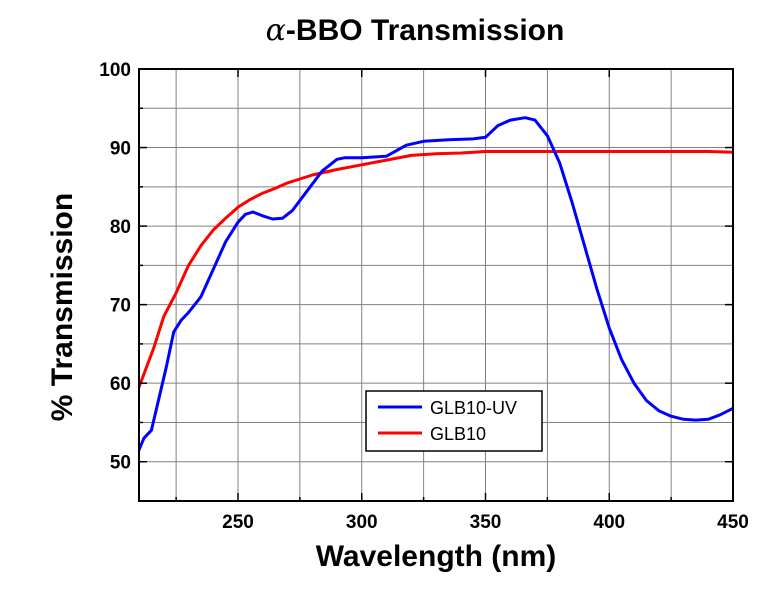 Image resolution: width=780 pixels, height=600 pixels. What do you see at coordinates (62, 307) in the screenshot?
I see `y-axis-label: % Transmission` at bounding box center [62, 307].